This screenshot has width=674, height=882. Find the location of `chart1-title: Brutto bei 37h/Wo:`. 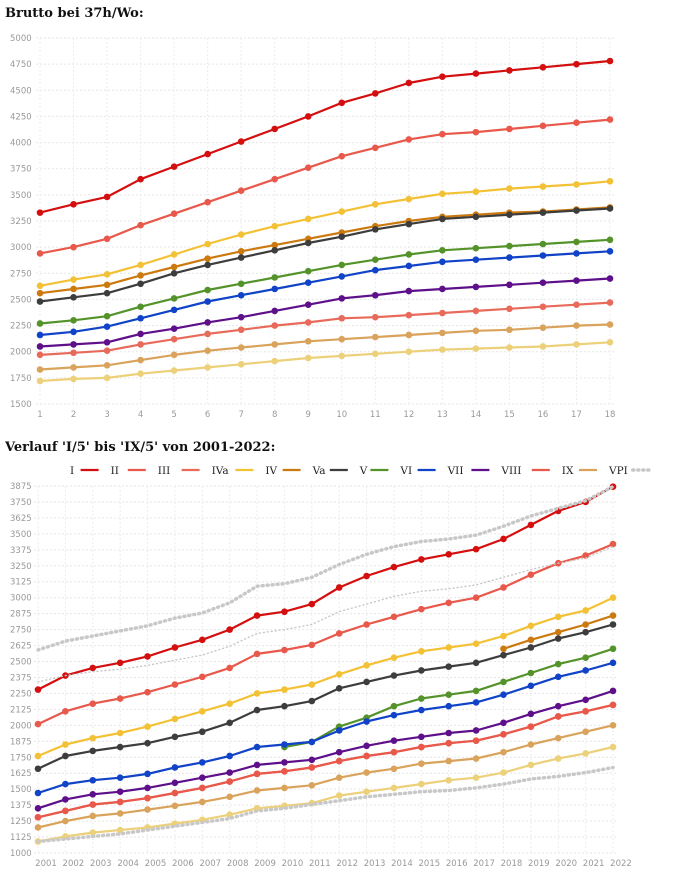

chart1-title: Brutto bei 37h/Wo: is located at coordinates (74, 13).